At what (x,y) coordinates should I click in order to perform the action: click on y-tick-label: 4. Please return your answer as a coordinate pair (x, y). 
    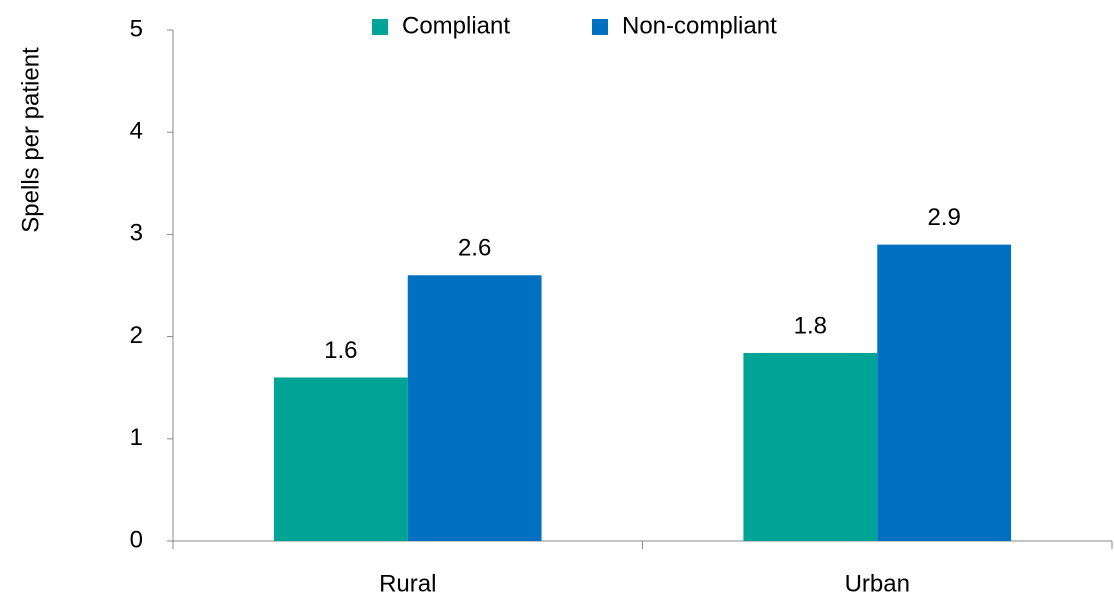
    Looking at the image, I should click on (136, 131).